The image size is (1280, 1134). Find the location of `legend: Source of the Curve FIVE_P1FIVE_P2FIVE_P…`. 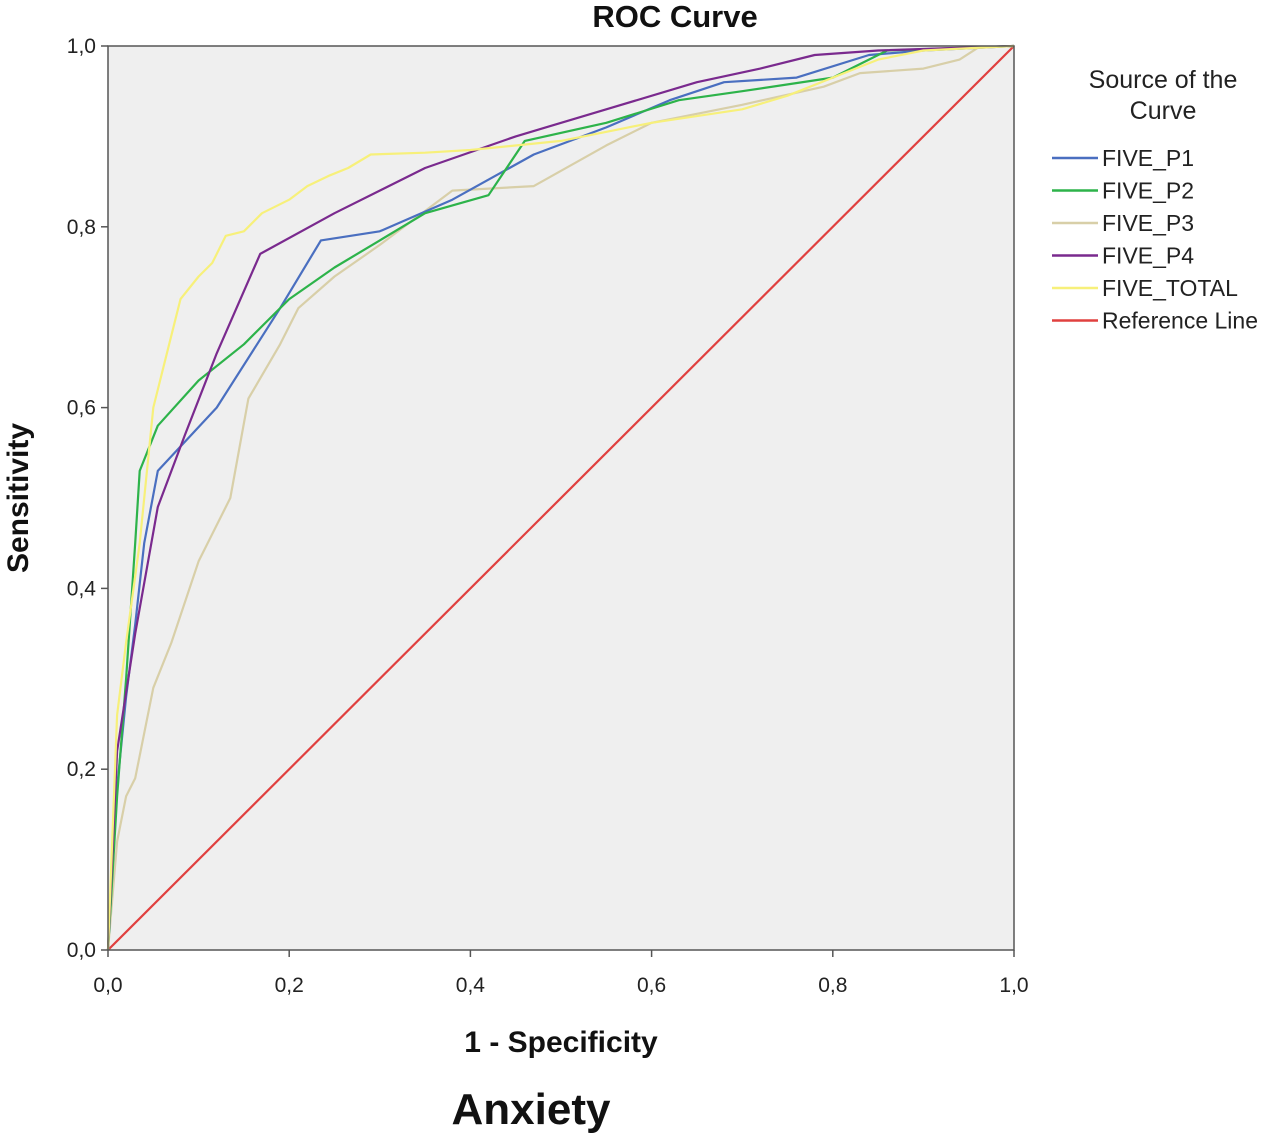

legend: Source of the Curve FIVE_P1FIVE_P2FIVE_P… is located at coordinates (1155, 200).